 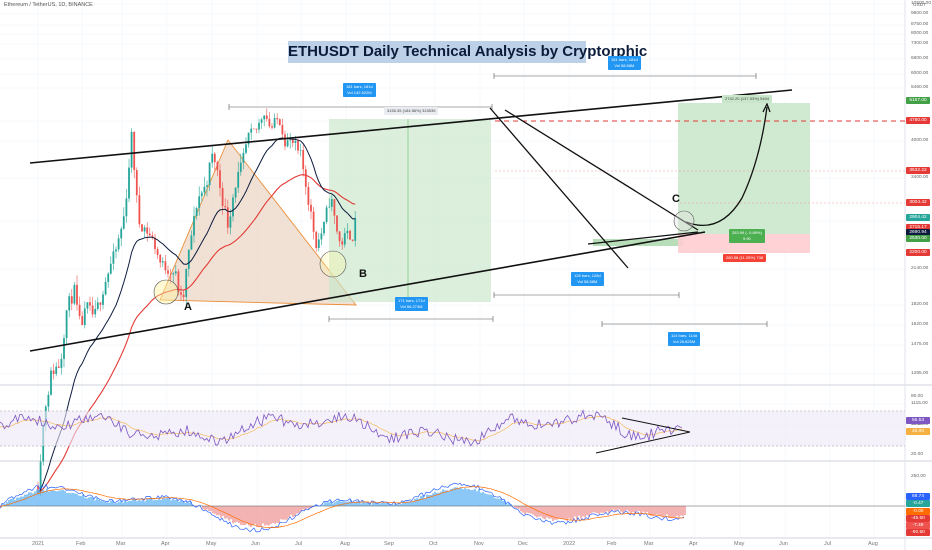 What do you see at coordinates (918, 496) in the screenshot?
I see `macd-tag: 68.74` at bounding box center [918, 496].